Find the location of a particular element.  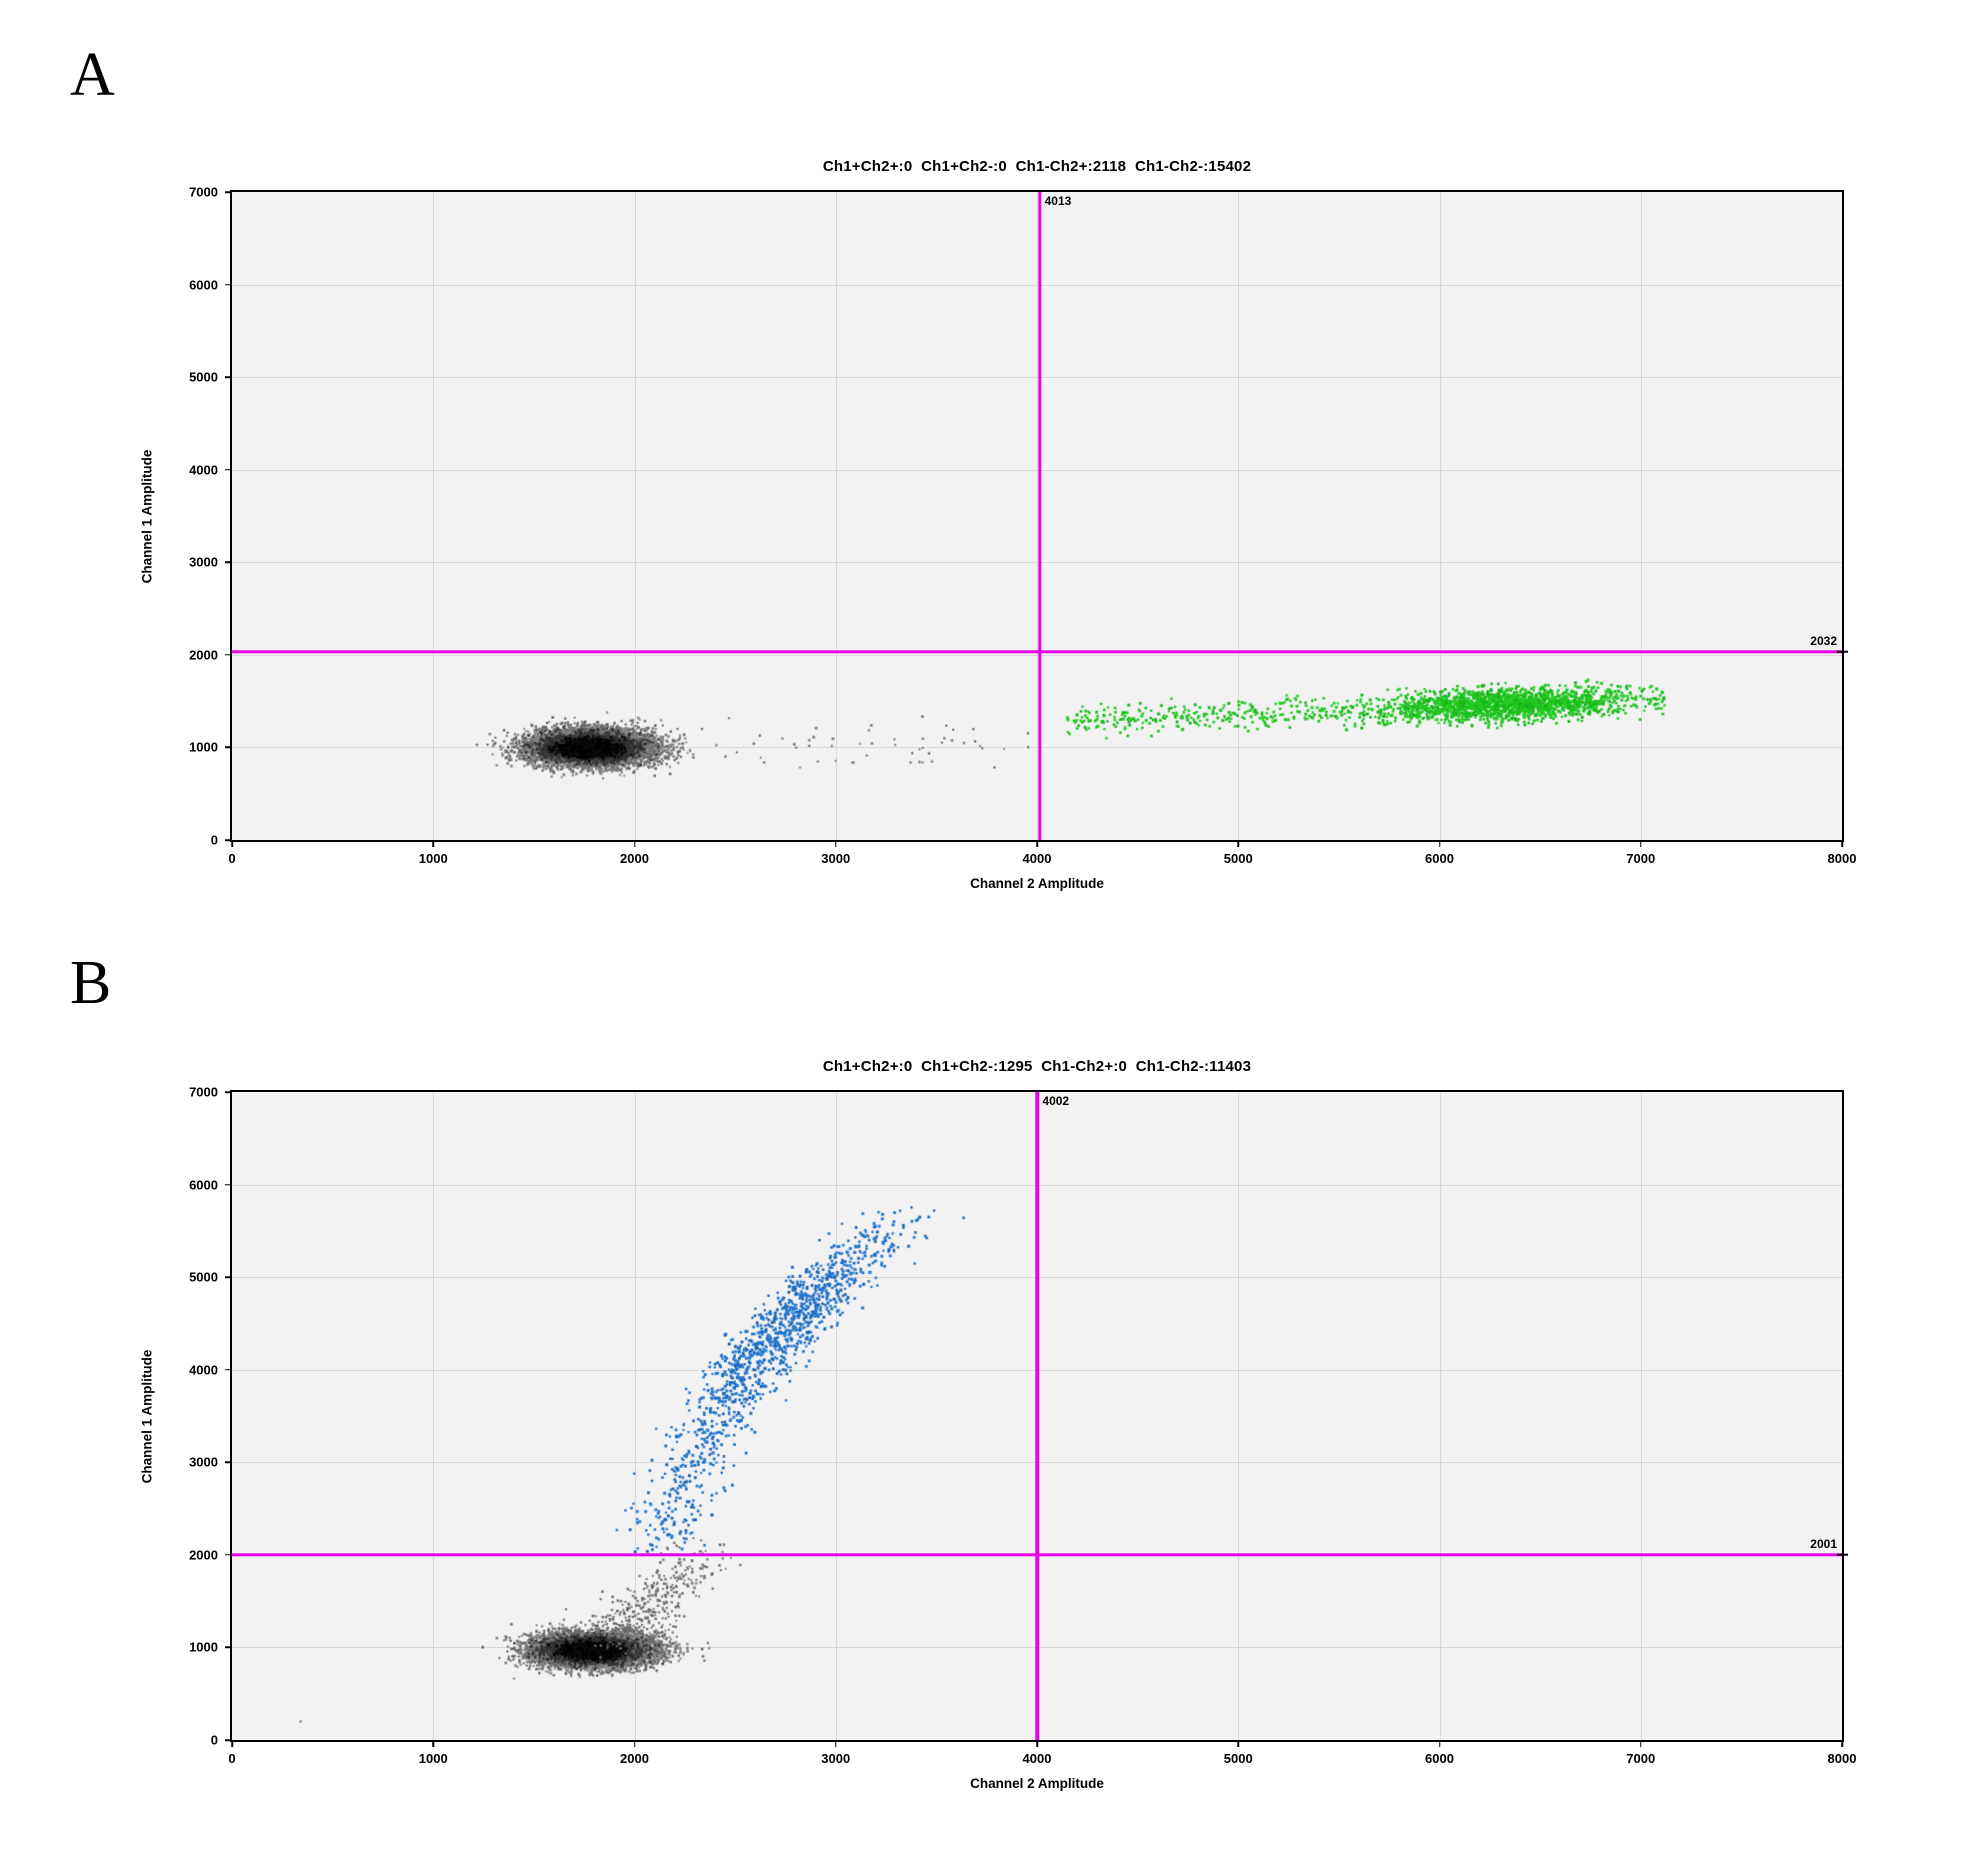

ch2-threshold-line-a is located at coordinates (1039, 516).